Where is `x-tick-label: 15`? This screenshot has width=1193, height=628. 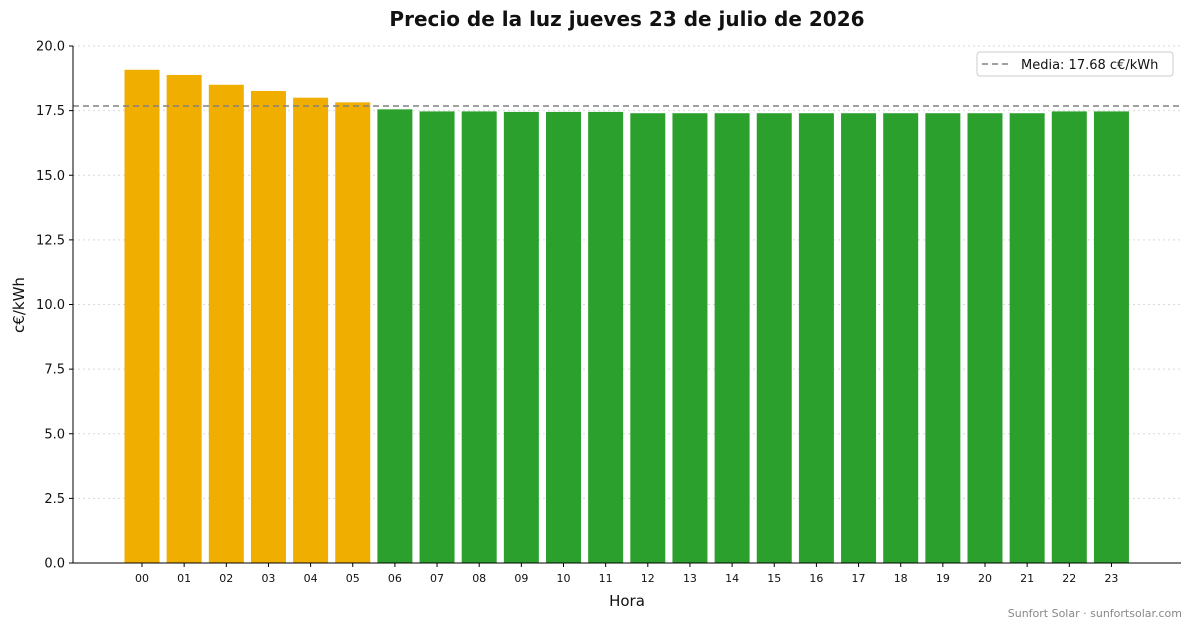
x-tick-label: 15 is located at coordinates (774, 578).